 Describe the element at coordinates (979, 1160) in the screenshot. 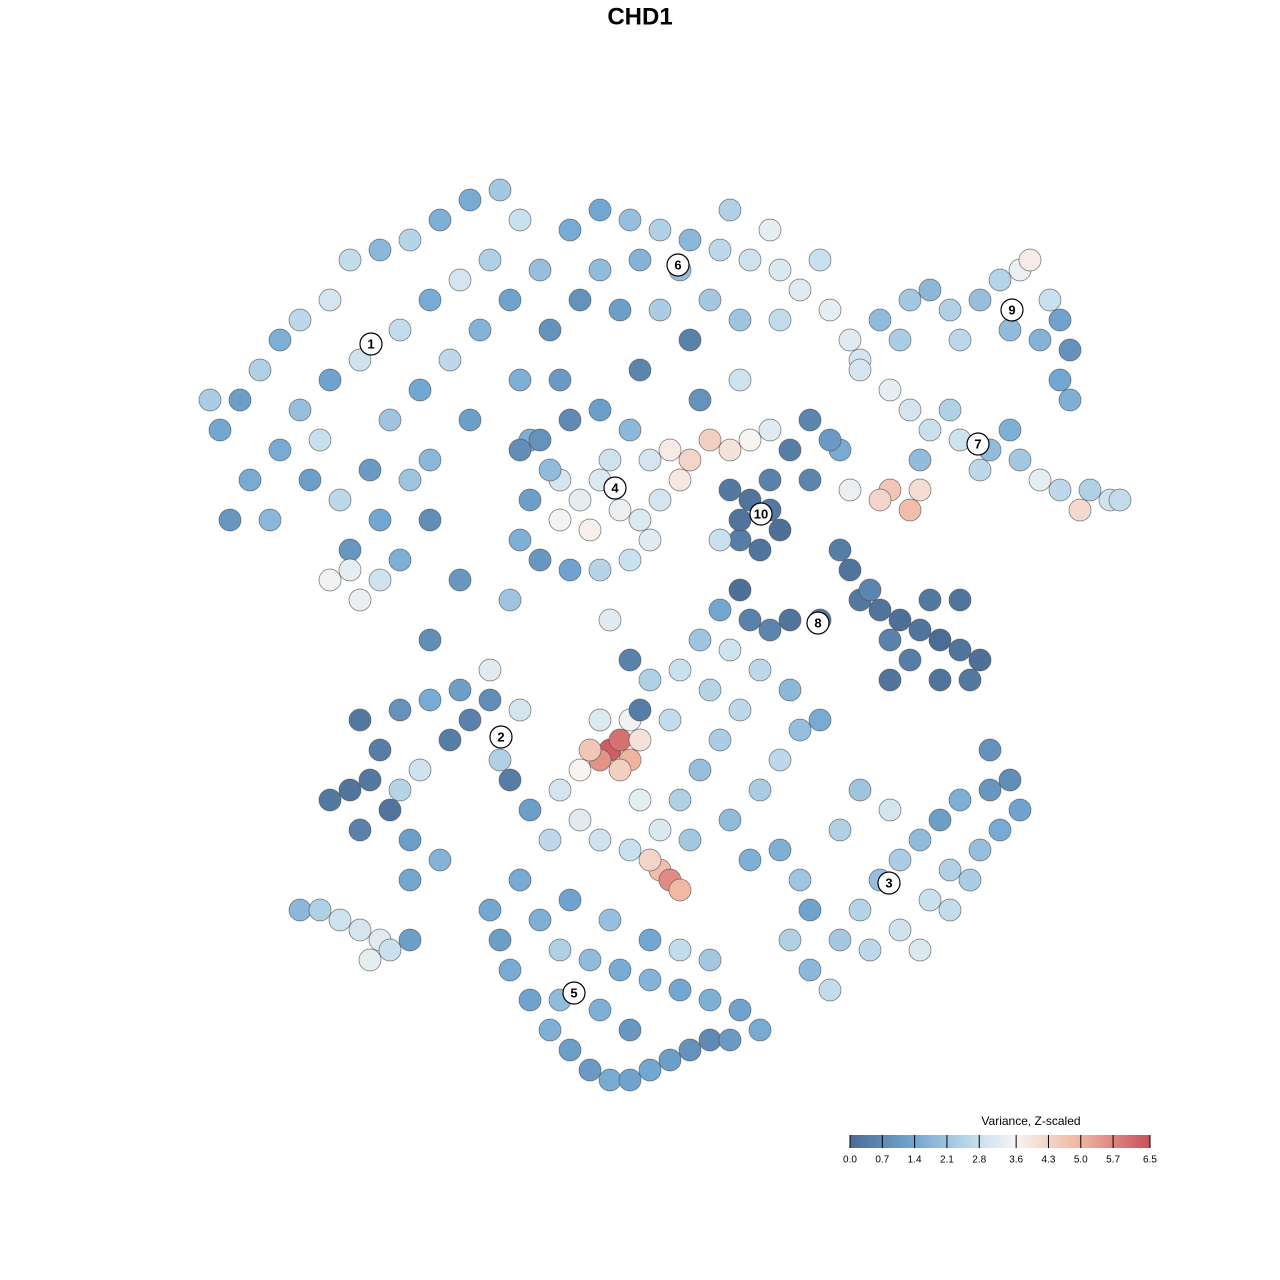

I see `colorbar-tick-label: 2.8` at that location.